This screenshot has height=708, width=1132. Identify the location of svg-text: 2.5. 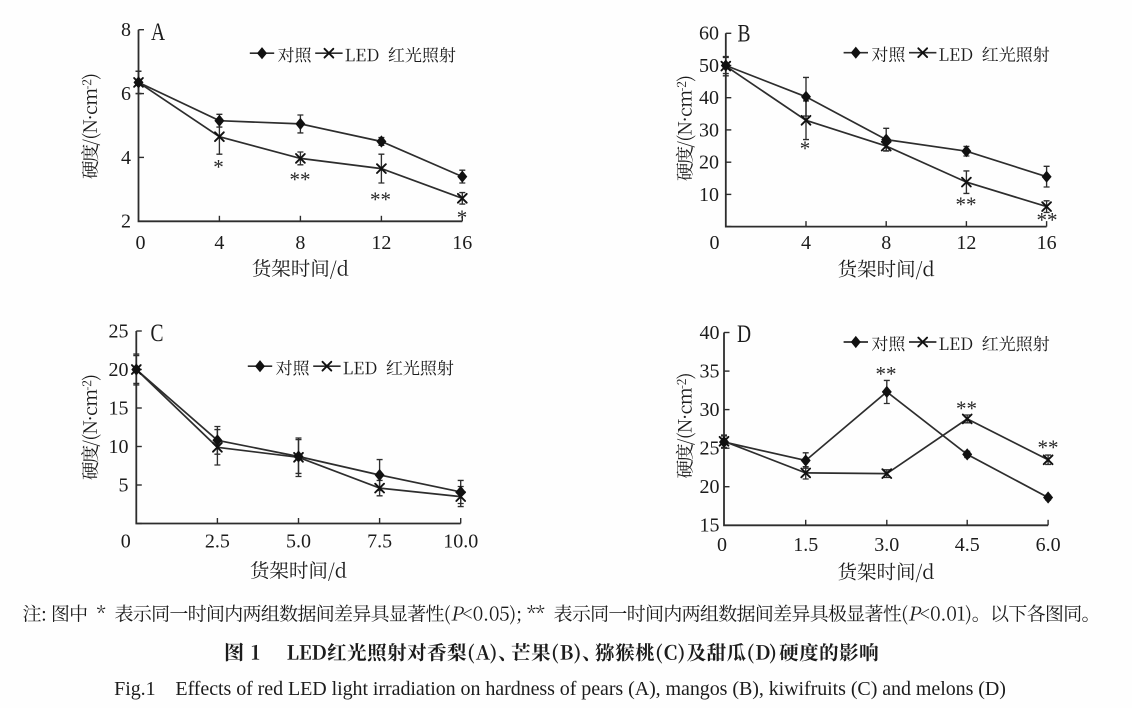
(217, 542).